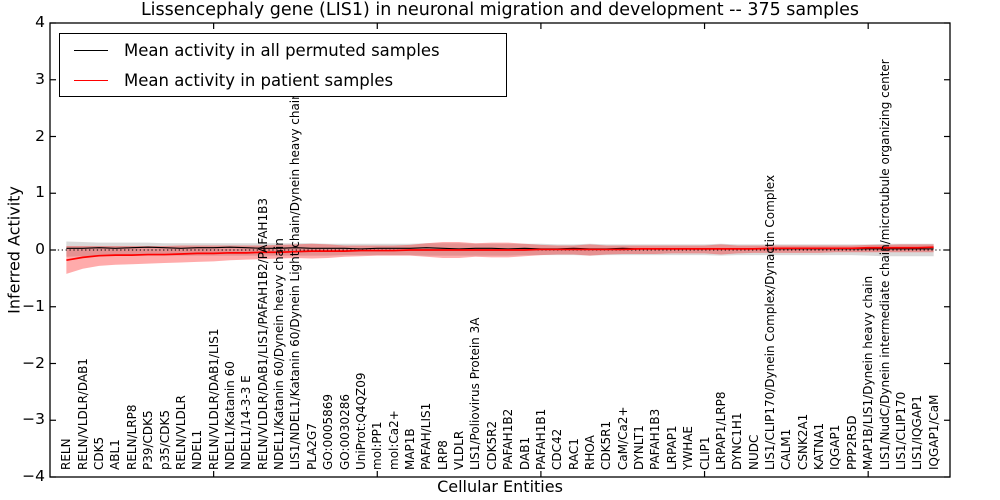  What do you see at coordinates (40, 135) in the screenshot?
I see `y-tick-label: 2` at bounding box center [40, 135].